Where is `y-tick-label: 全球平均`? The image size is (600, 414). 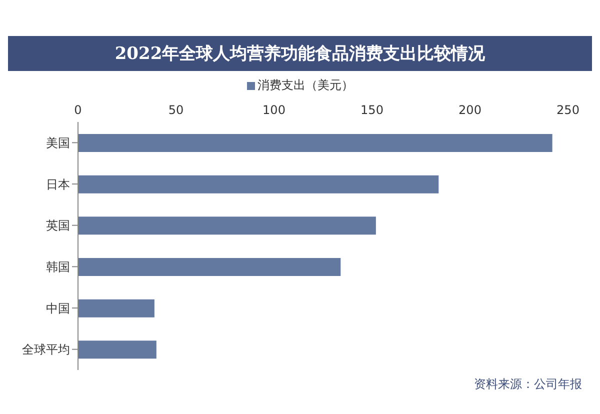 y-tick-label: 全球平均 is located at coordinates (46, 349).